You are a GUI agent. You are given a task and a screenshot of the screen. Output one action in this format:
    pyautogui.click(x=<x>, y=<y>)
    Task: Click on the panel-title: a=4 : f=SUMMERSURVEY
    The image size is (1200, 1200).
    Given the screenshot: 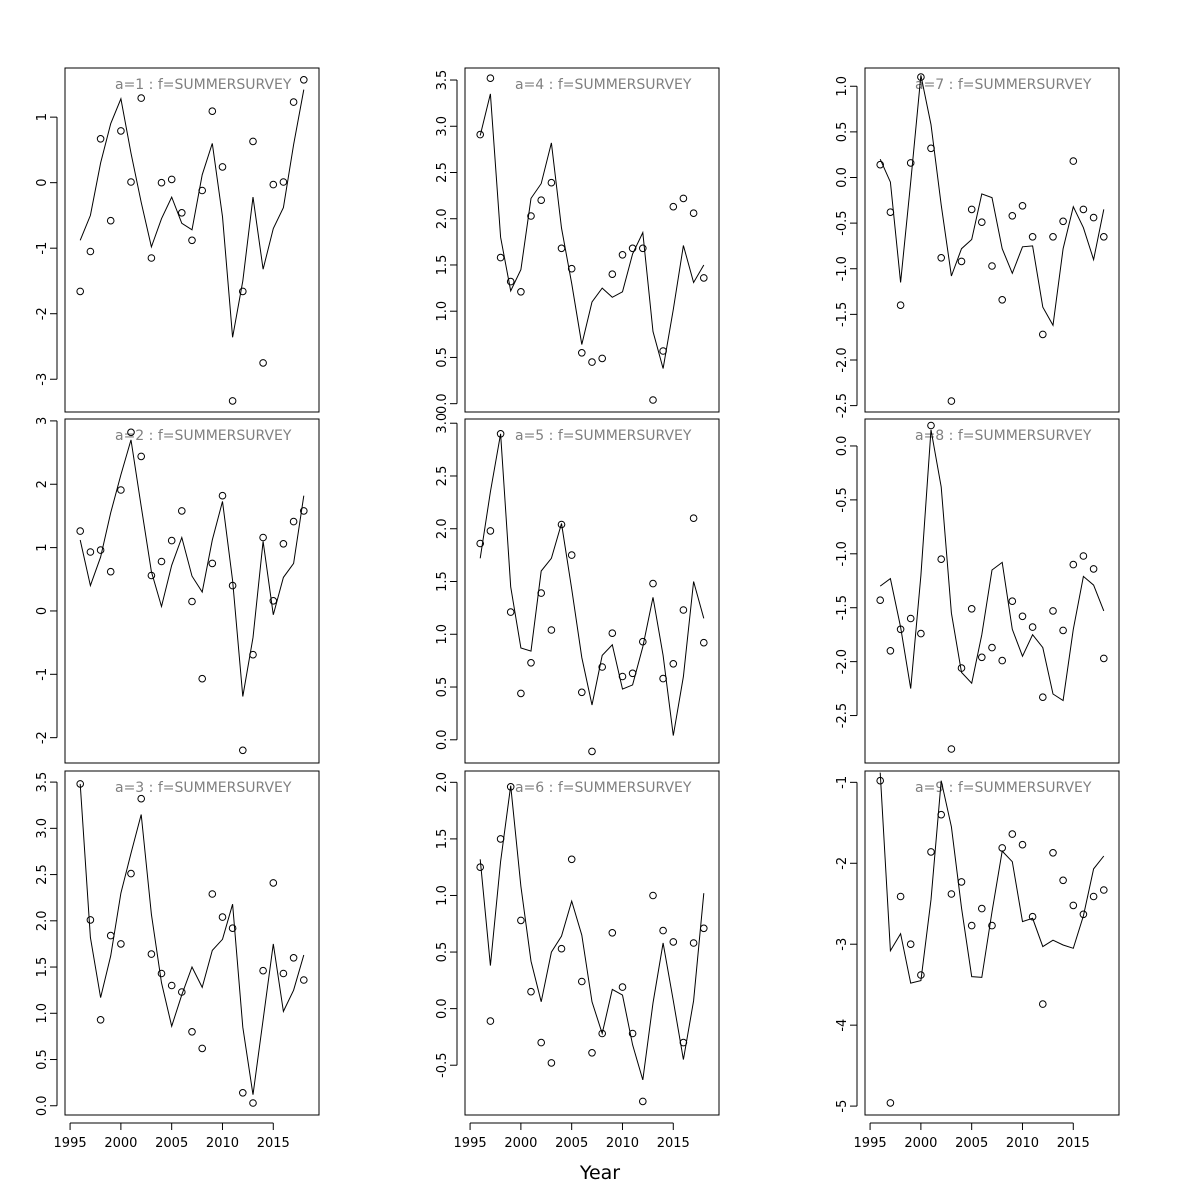 What is the action you would take?
    pyautogui.click(x=603, y=85)
    